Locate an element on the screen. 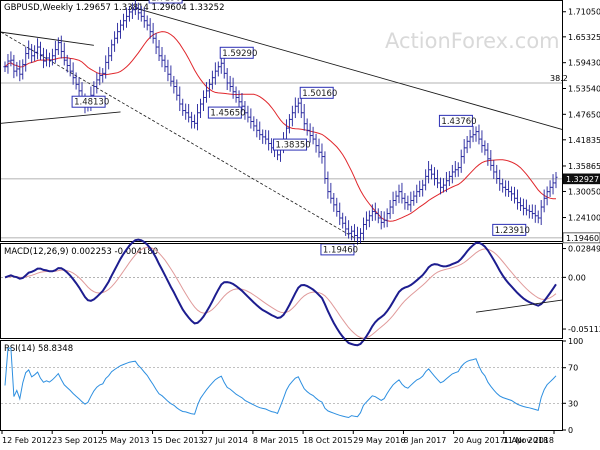 Image resolution: width=600 pixels, height=450 pixels. x-tick-label: 20 Aug 2017 is located at coordinates (479, 440).